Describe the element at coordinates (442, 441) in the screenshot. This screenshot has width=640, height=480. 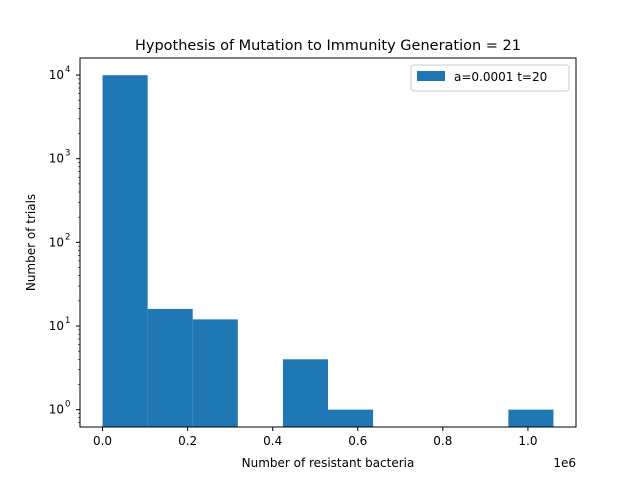
I see `x-tick-label: 0.8` at that location.